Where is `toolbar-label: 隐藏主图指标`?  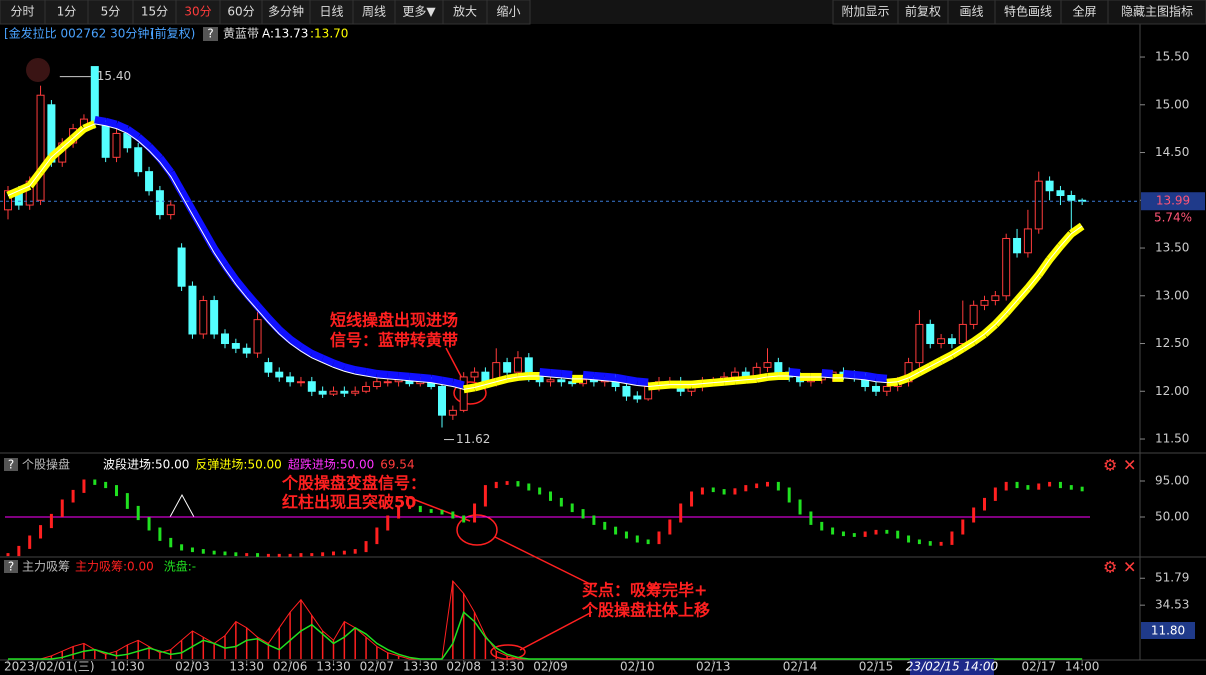 toolbar-label: 隐藏主图指标 is located at coordinates (1157, 11).